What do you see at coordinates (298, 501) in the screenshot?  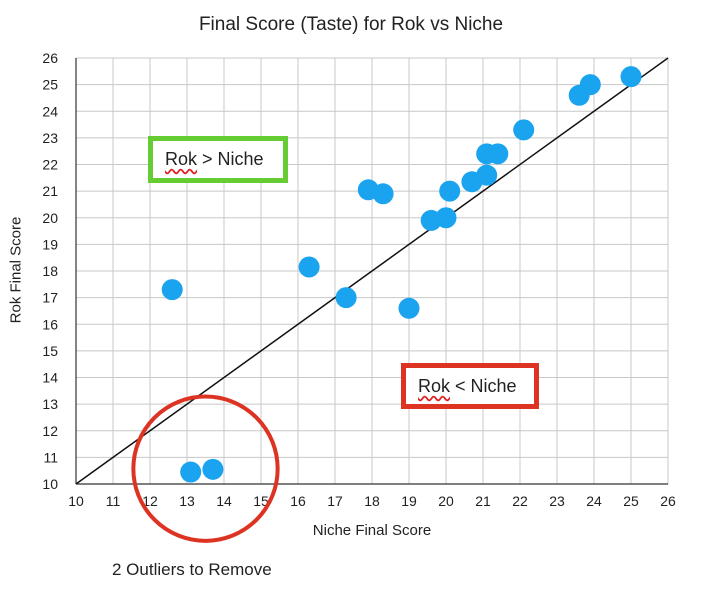 I see `x-tick-label: 16` at bounding box center [298, 501].